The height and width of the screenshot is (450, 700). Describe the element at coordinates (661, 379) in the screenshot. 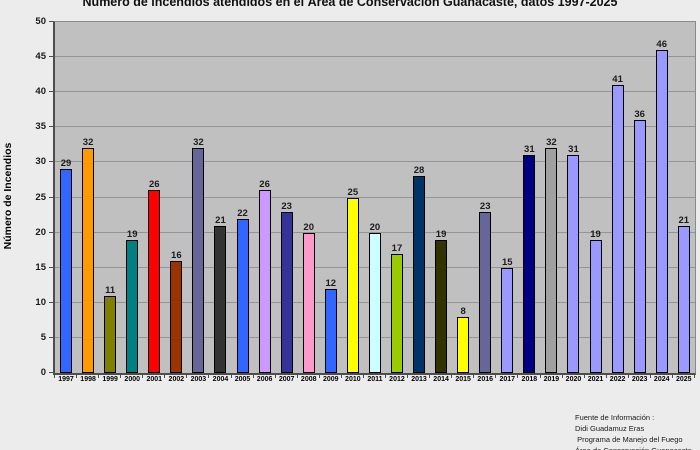

I see `x-label-2024: 2024` at that location.